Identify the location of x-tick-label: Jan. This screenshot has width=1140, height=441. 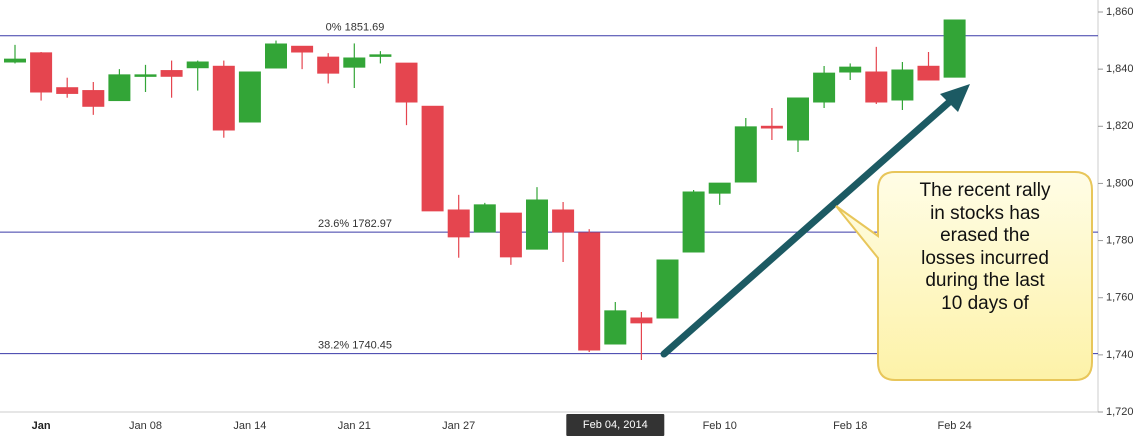
(41, 426).